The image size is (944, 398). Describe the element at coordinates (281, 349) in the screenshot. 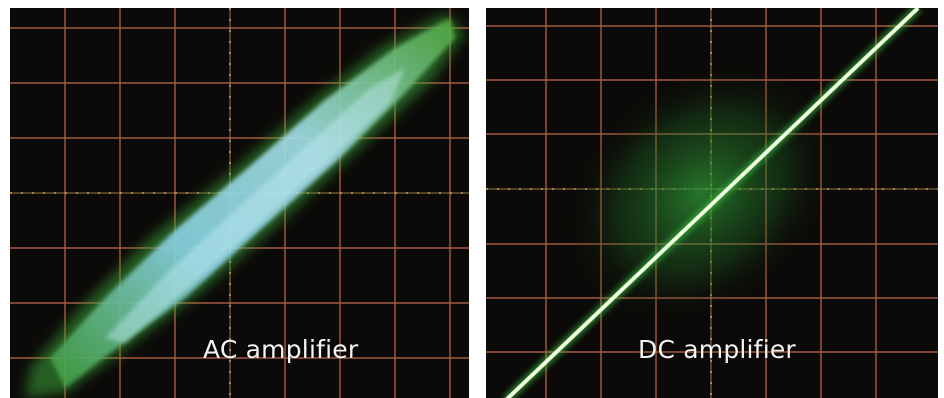

I see `ac-amplifier-caption: AC amplifier` at that location.